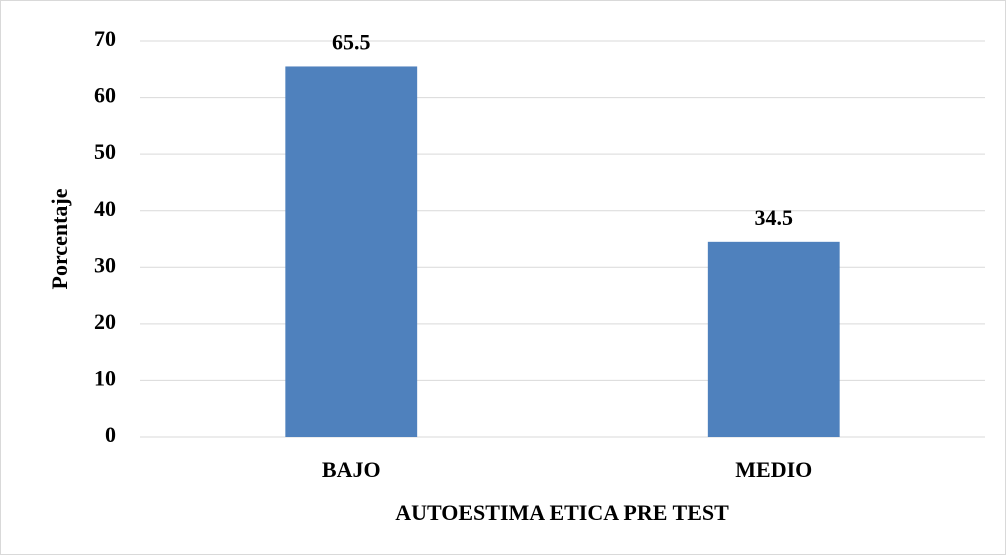  Describe the element at coordinates (110, 434) in the screenshot. I see `y-tick-label: 0` at that location.